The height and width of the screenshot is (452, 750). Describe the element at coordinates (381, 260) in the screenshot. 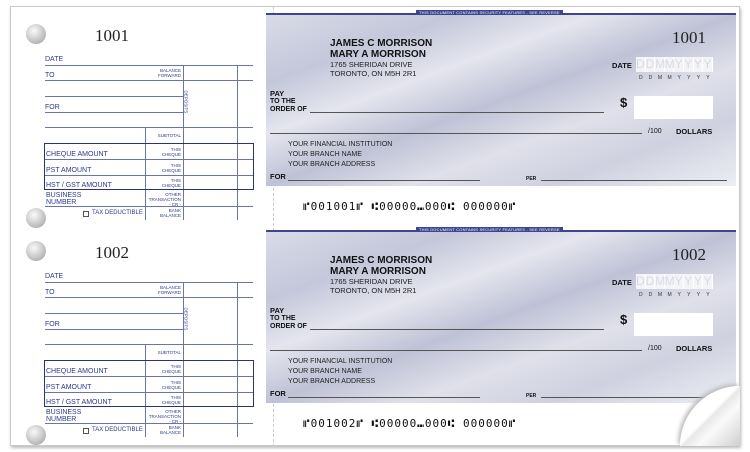

I see `account-holder-1: JAMES C MORRISON` at that location.